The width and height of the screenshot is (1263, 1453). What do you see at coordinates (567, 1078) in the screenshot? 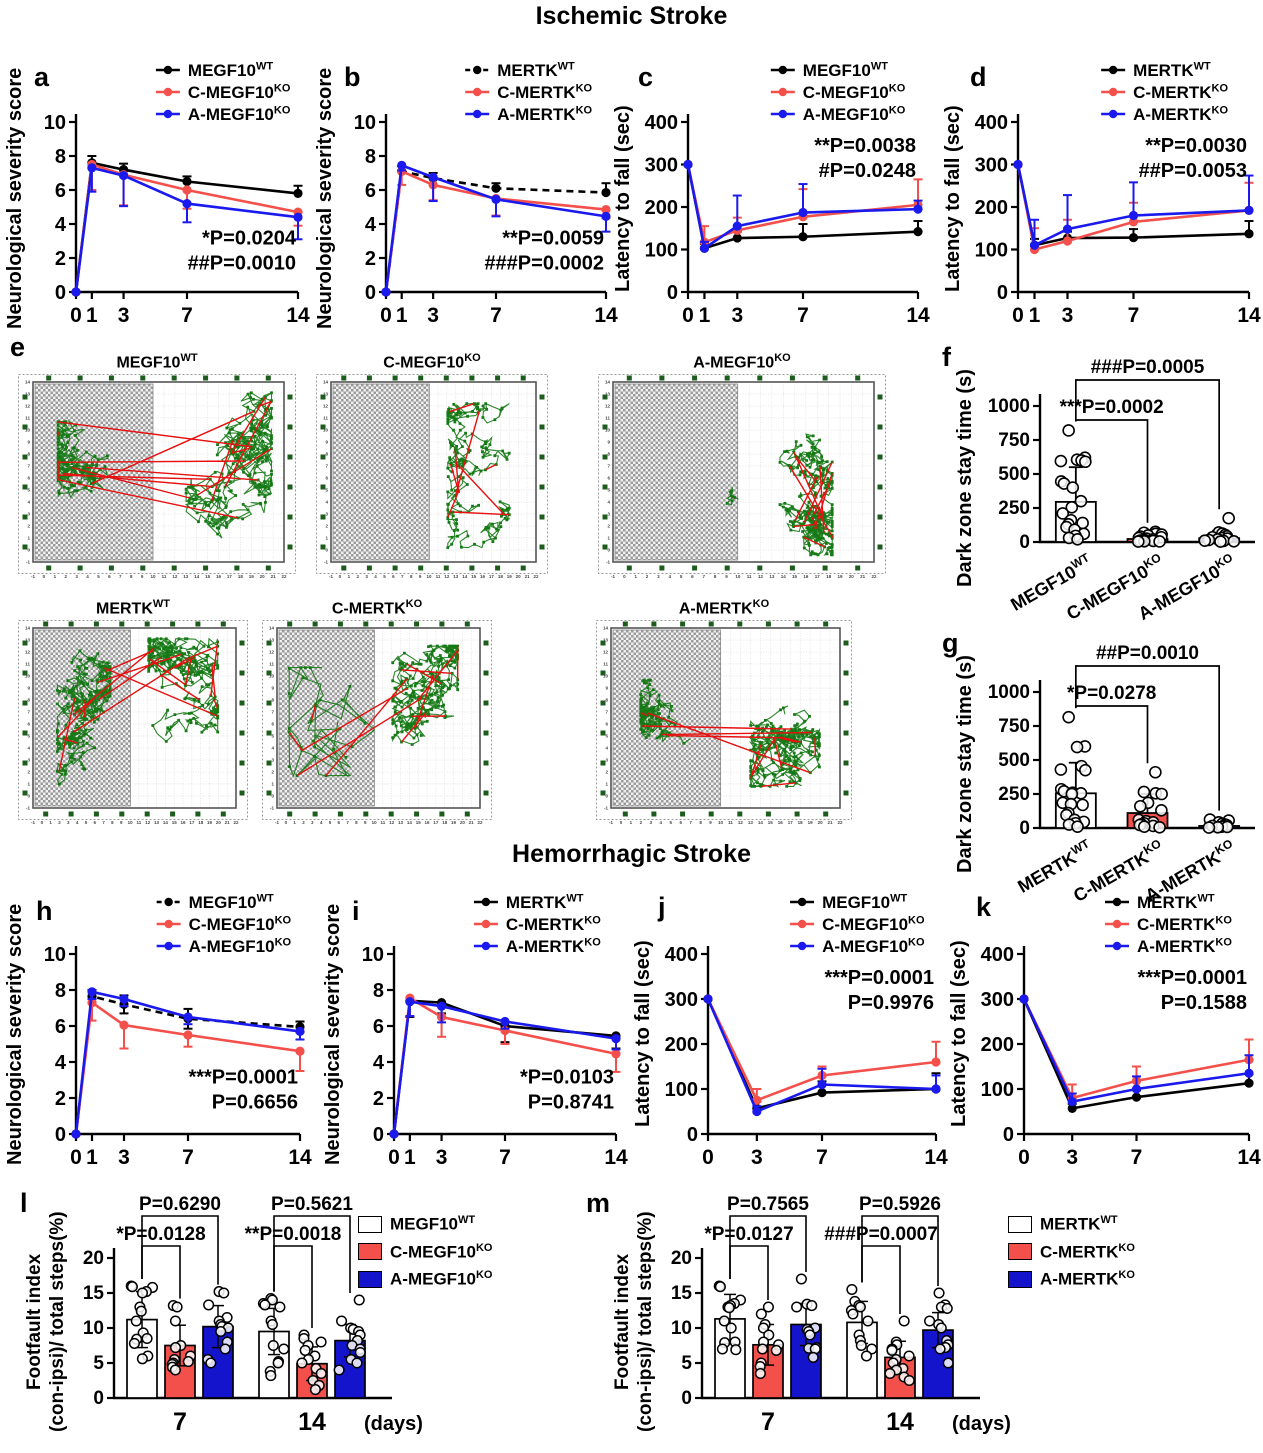
I see `svg-text: *P=0.0103` at bounding box center [567, 1078].